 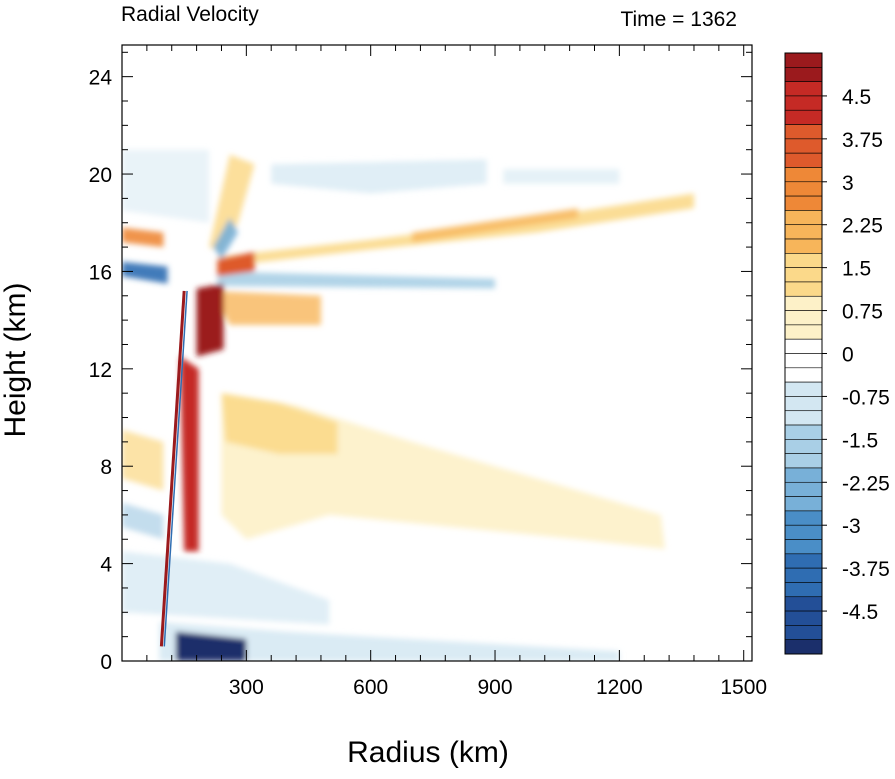 I want to click on y-tick-label: 20, so click(x=100, y=175).